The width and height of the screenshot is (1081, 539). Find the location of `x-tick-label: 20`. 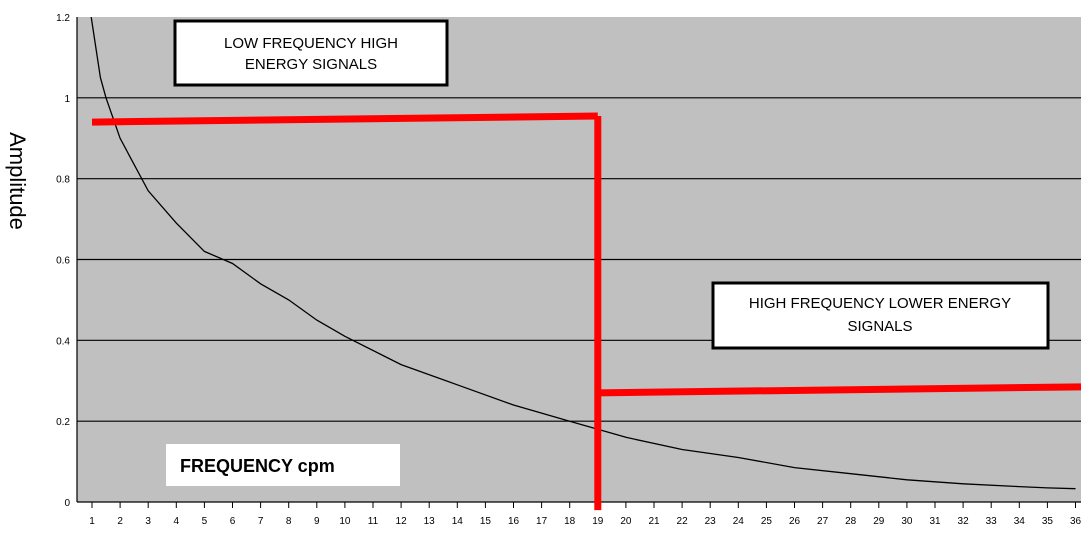

x-tick-label: 20 is located at coordinates (626, 521).